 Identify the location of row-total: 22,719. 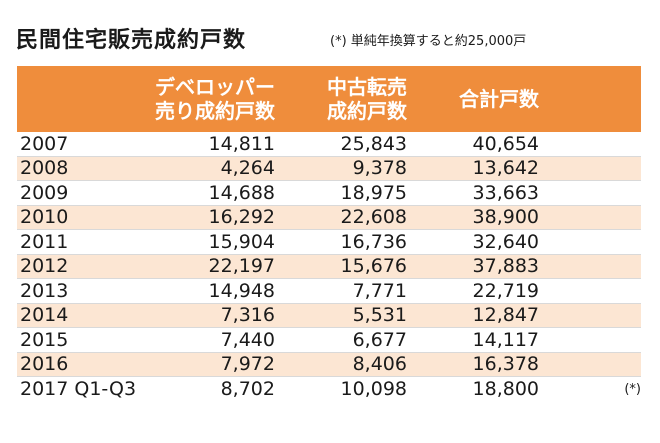
(505, 290).